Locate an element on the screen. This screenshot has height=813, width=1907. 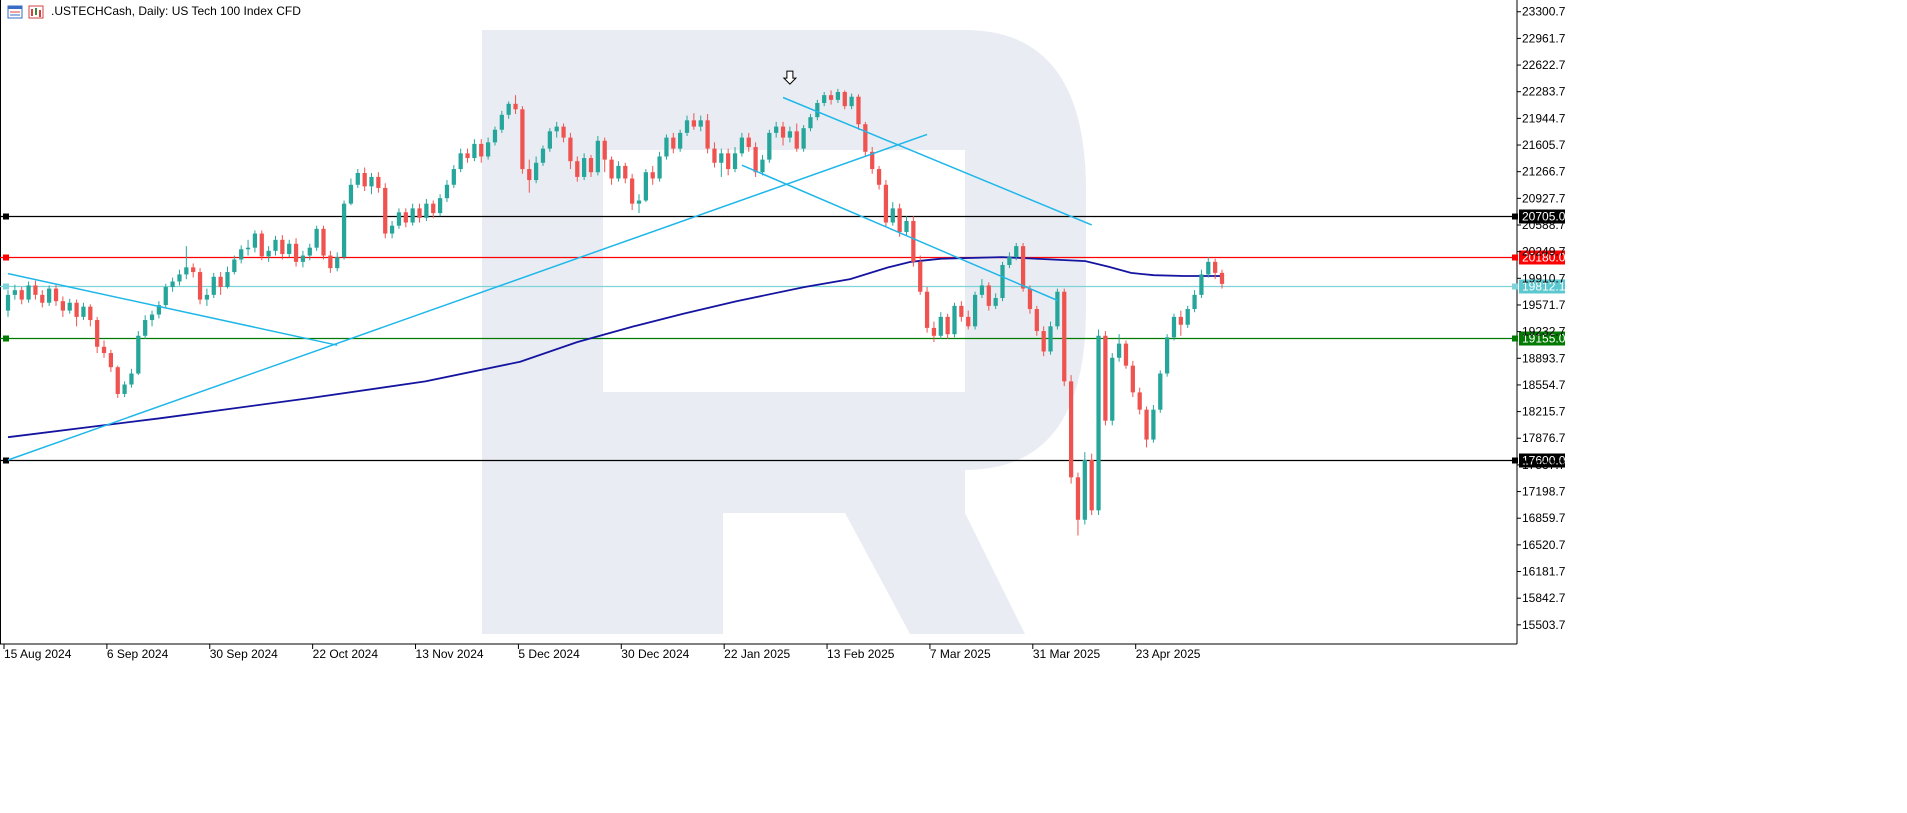
y-tick-label: 17198.7 is located at coordinates (1544, 492).